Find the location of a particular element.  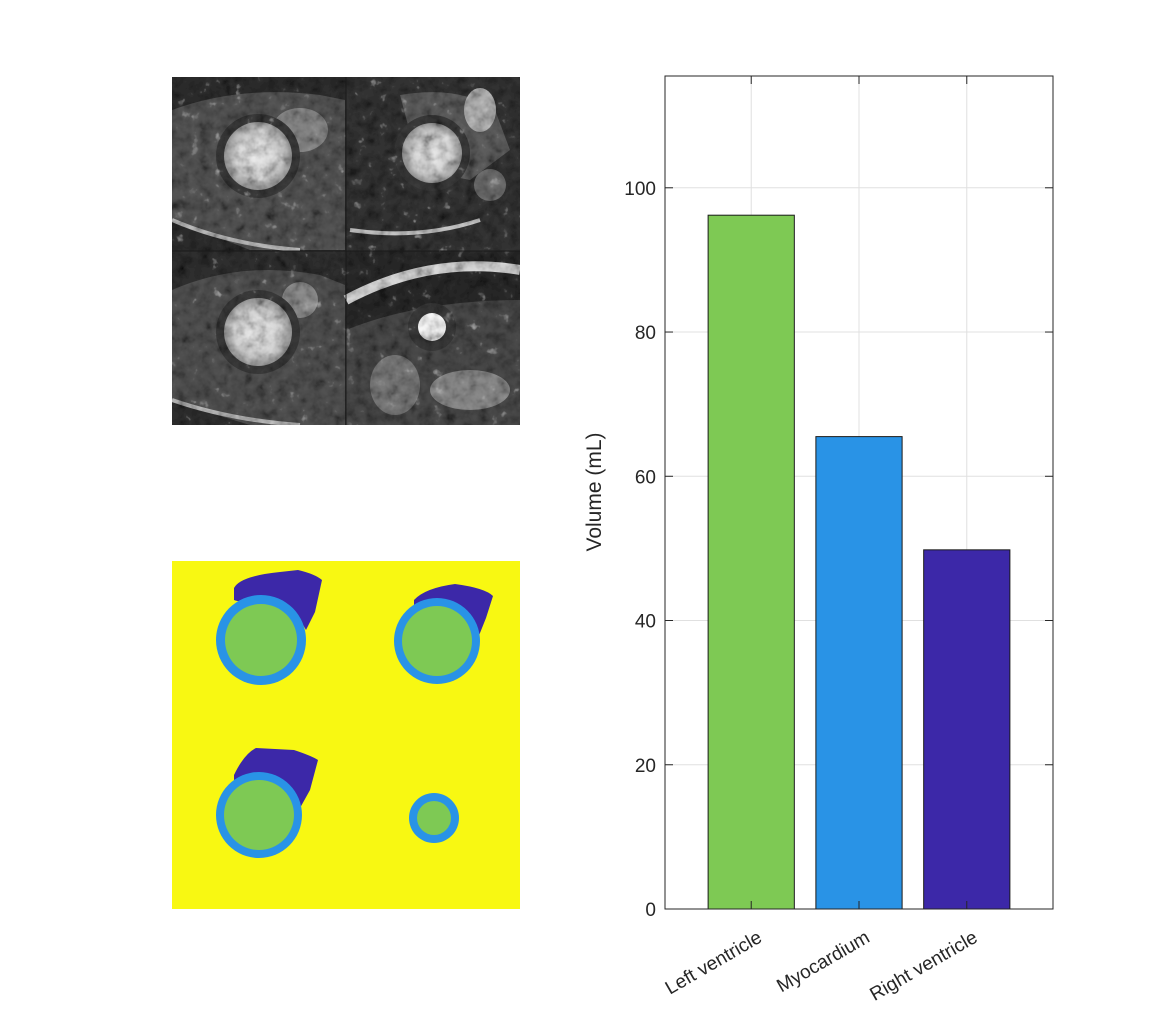

mri-montage is located at coordinates (346, 251).